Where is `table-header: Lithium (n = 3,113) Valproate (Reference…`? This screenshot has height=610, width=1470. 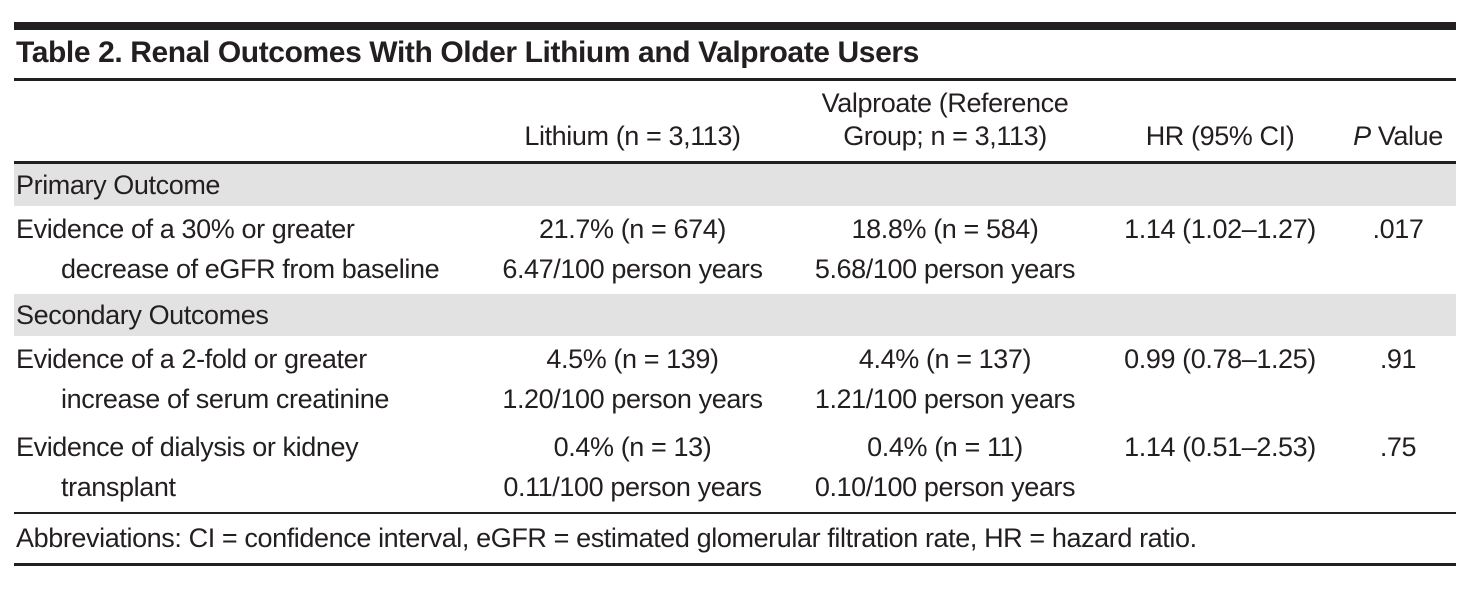
table-header: Lithium (n = 3,113) Valproate (Reference… is located at coordinates (735, 122).